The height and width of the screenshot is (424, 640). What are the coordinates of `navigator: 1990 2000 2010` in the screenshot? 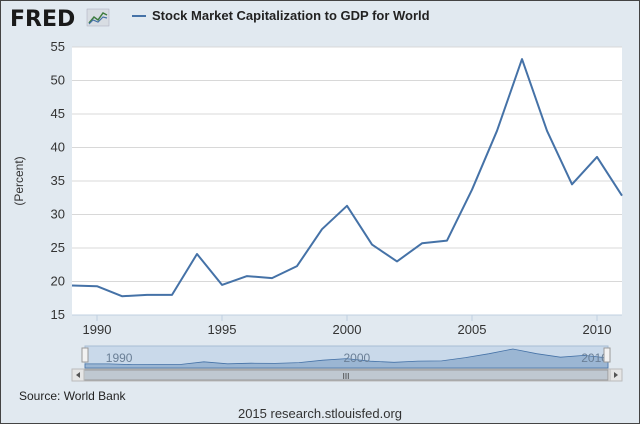 It's located at (346, 357).